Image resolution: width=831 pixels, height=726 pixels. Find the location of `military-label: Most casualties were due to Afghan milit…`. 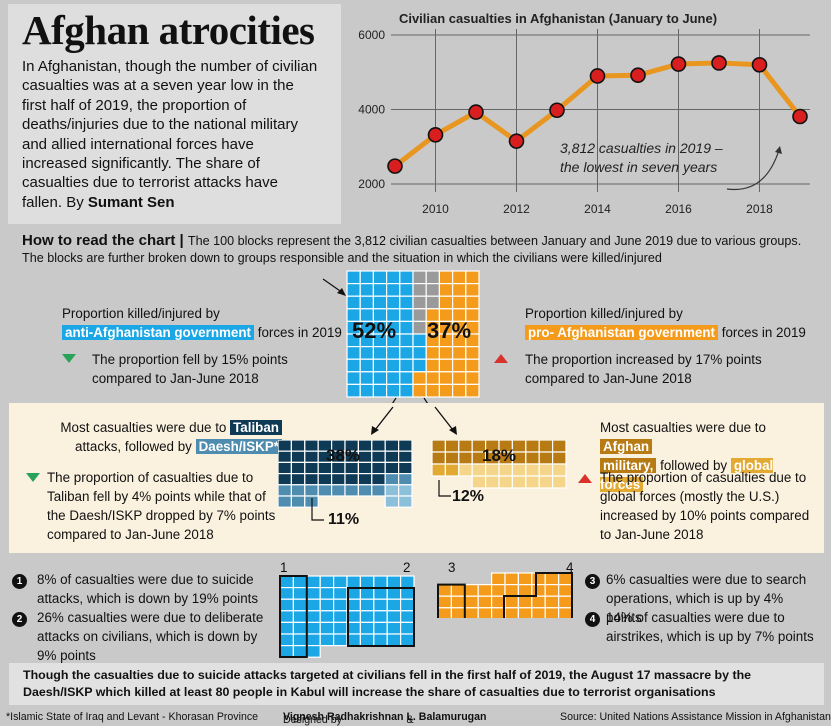

military-label: Most casualties were due to Afghan milit… is located at coordinates (710, 456).